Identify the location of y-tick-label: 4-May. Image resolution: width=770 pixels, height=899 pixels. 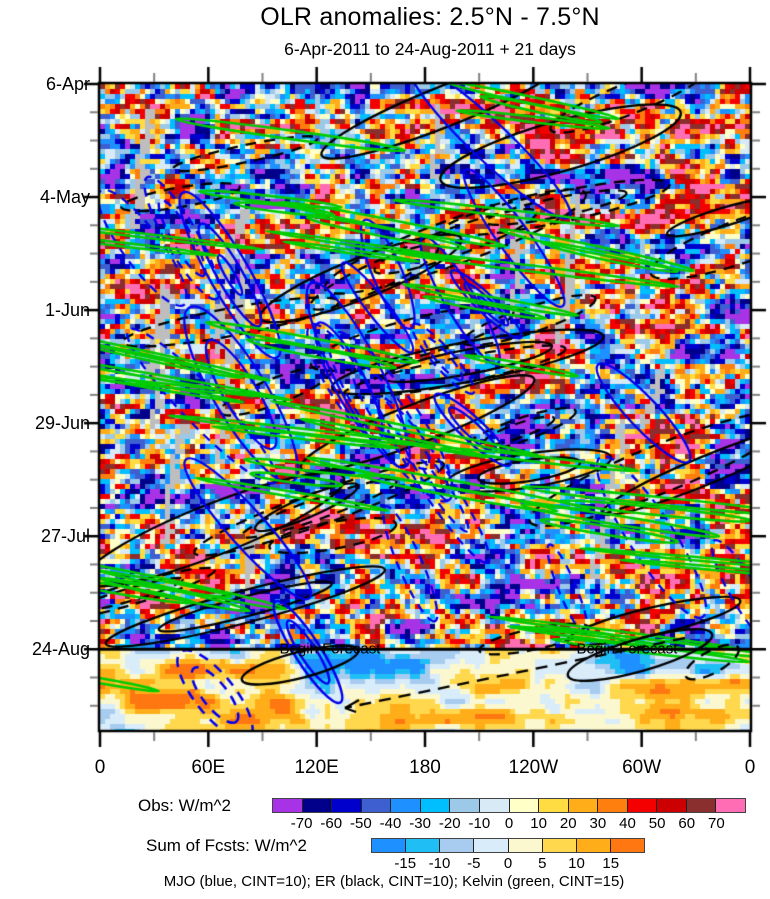
(64, 197).